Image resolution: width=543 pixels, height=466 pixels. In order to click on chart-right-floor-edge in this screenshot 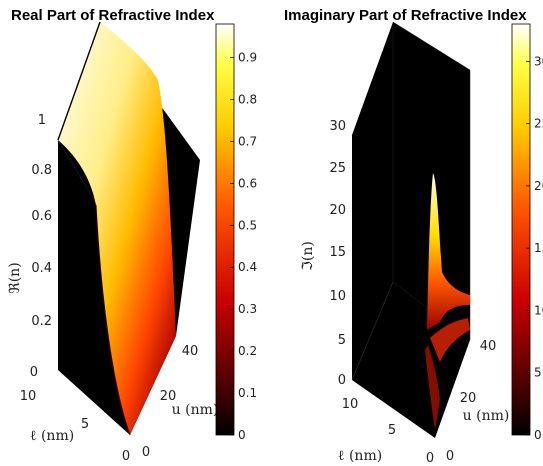, I will do `click(372, 331)`.